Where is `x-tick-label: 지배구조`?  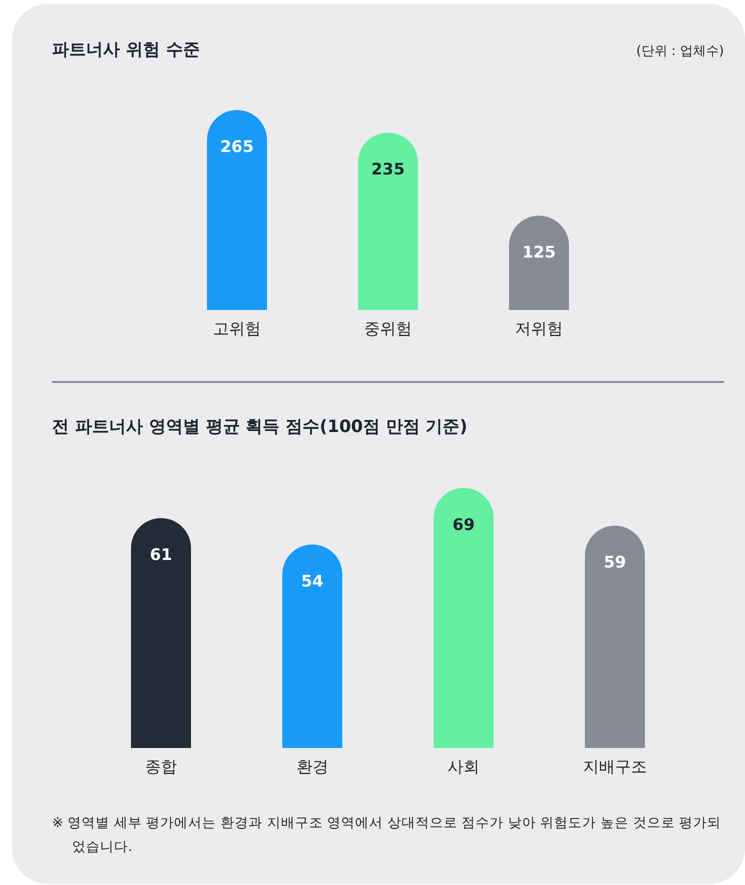
x-tick-label: 지배구조 is located at coordinates (614, 766).